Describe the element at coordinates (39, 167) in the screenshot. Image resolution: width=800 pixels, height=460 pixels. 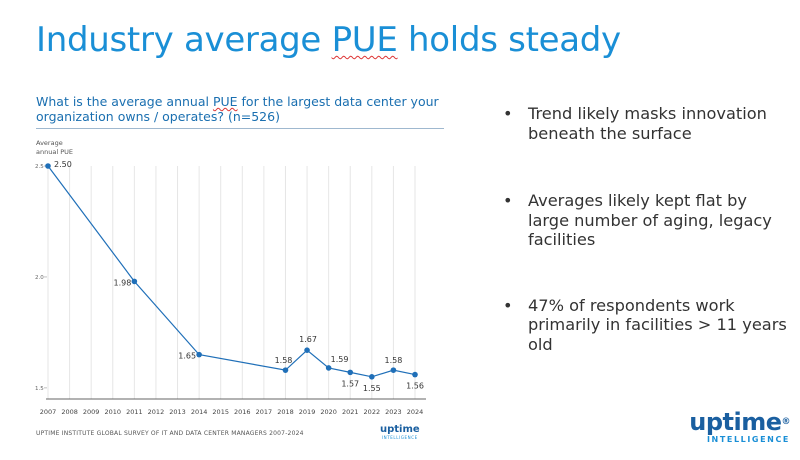
I see `y-tick-2.5: 2.5` at that location.